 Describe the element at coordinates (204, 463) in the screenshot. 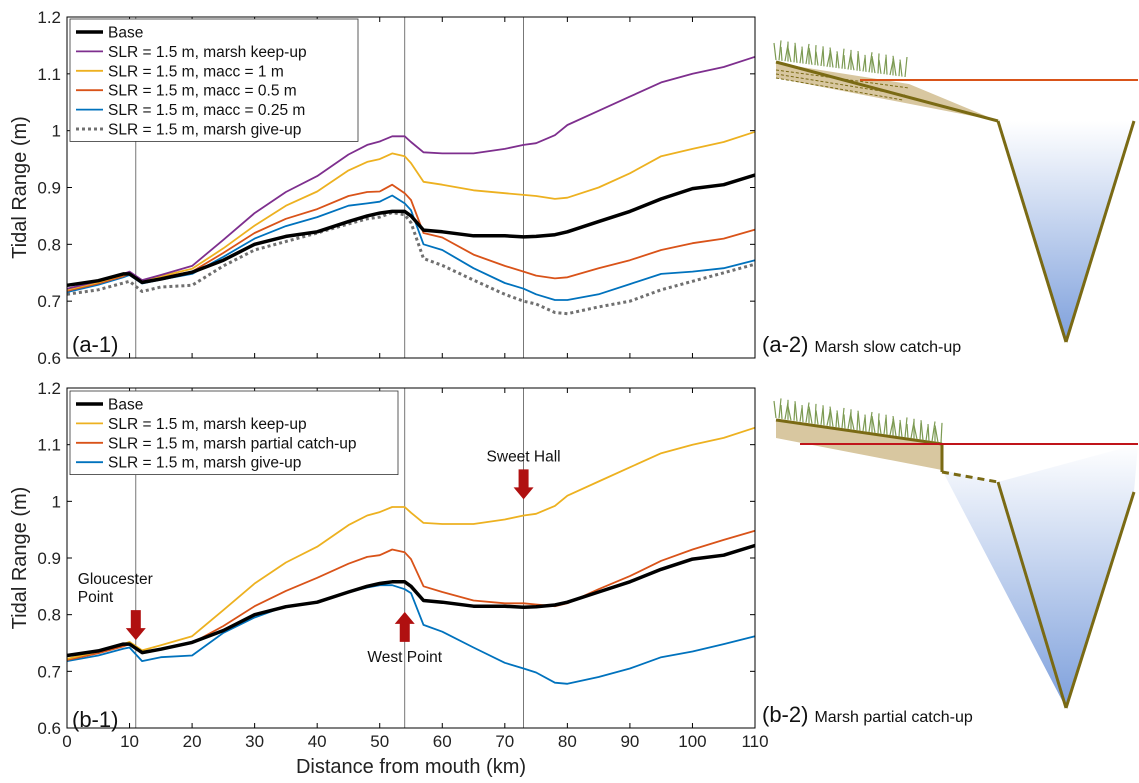

I see `legend-entry: SLR = 1.5 m, marsh give-up` at that location.